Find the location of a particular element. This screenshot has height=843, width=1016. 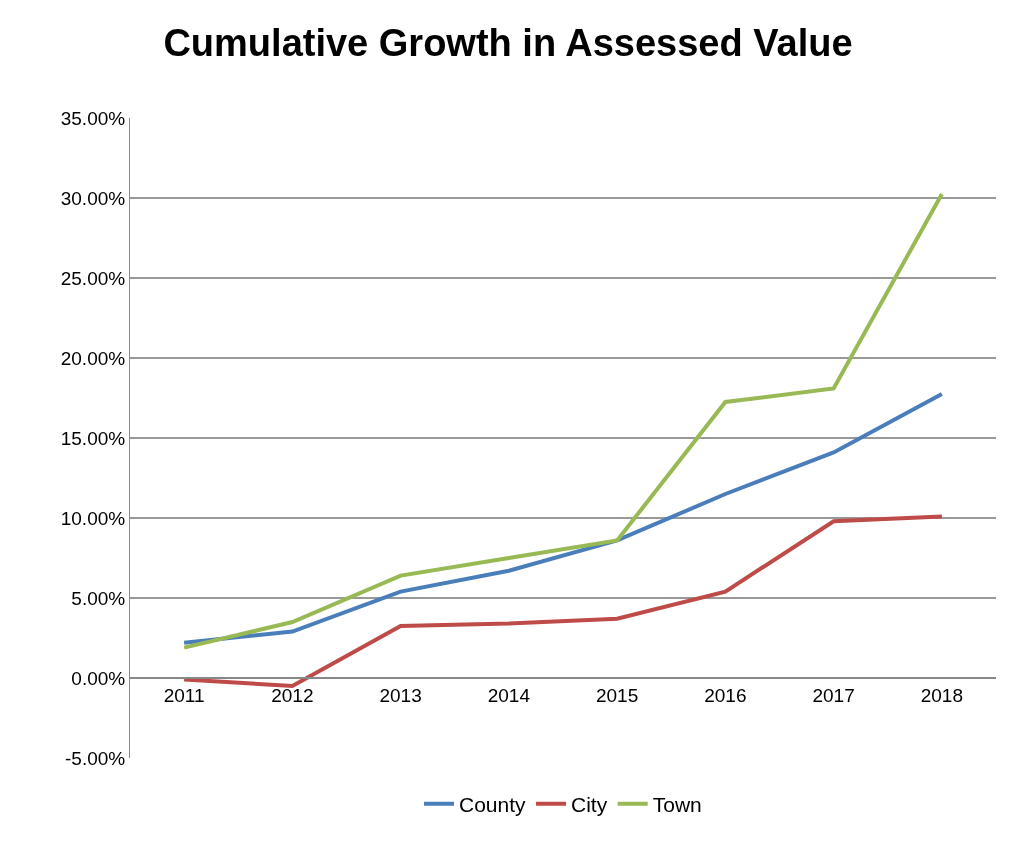

x-tick-label: 2016 is located at coordinates (725, 695).